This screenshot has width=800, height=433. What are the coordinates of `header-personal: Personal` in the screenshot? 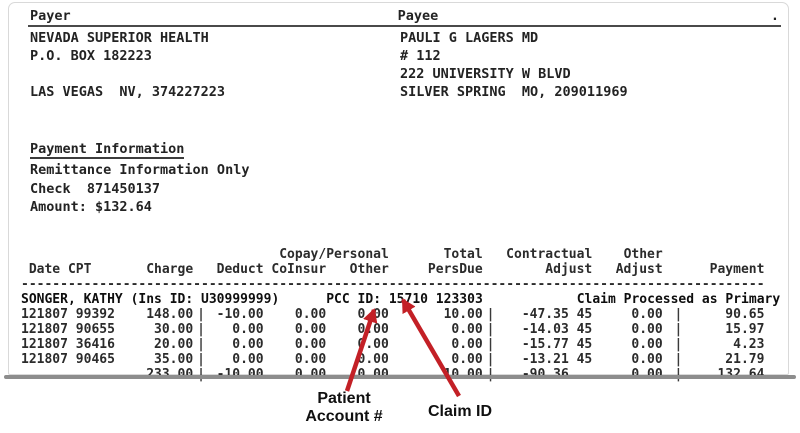 It's located at (357, 254).